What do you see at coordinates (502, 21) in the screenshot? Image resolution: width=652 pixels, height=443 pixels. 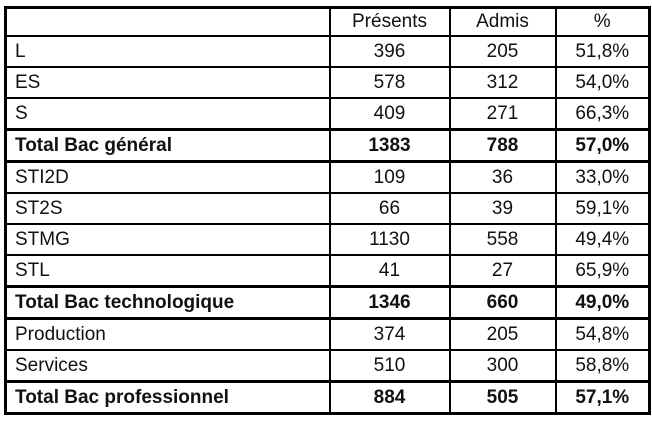 I see `header-cell-admis: Admis` at bounding box center [502, 21].